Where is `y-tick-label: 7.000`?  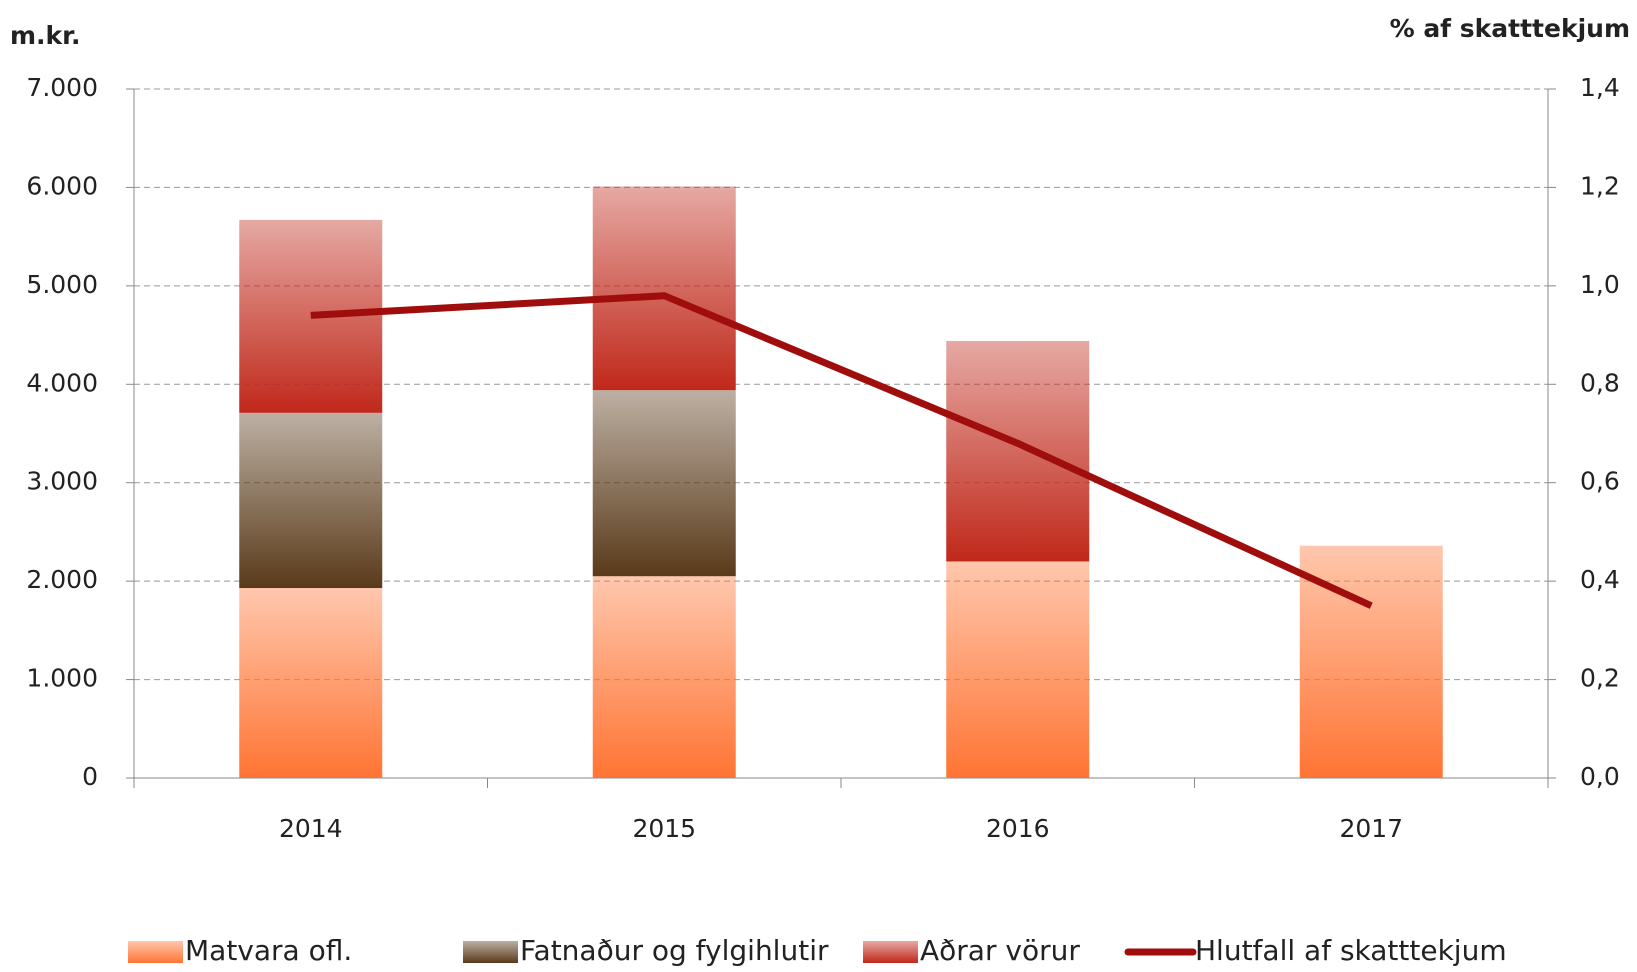
y-tick-label: 7.000 is located at coordinates (62, 87).